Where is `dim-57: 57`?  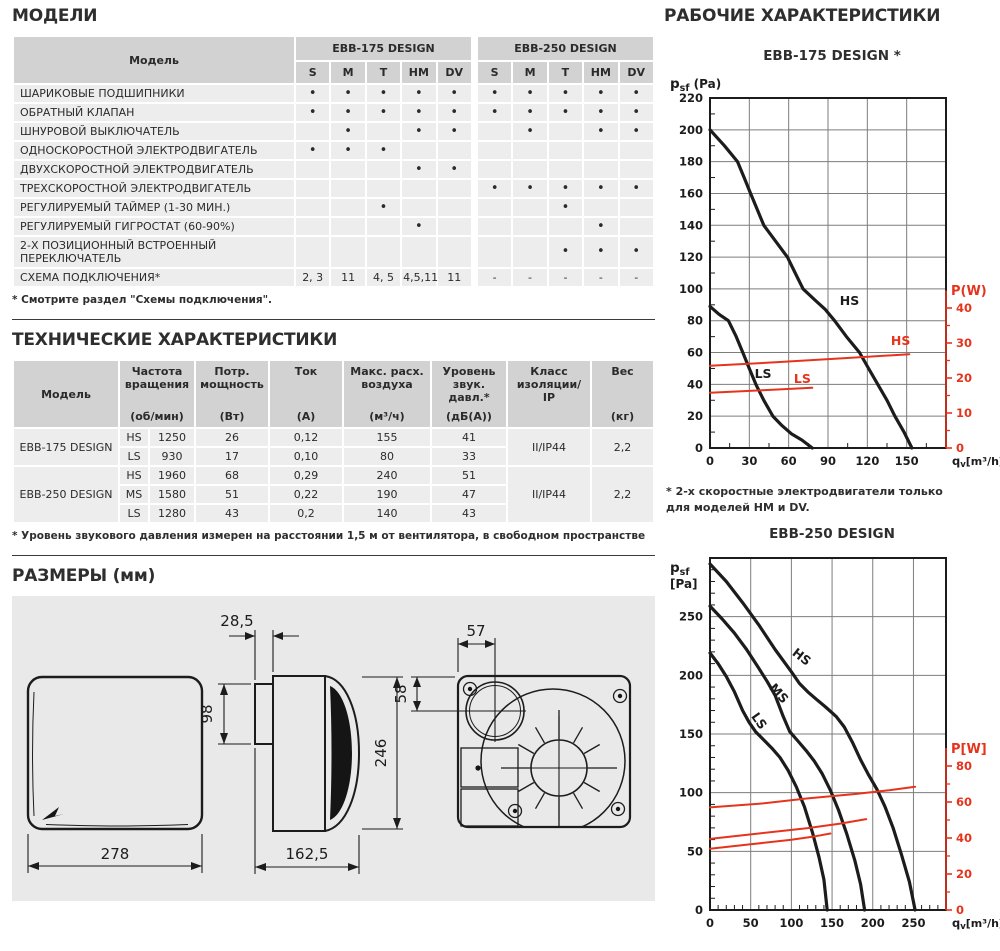 dim-57: 57 is located at coordinates (475, 631).